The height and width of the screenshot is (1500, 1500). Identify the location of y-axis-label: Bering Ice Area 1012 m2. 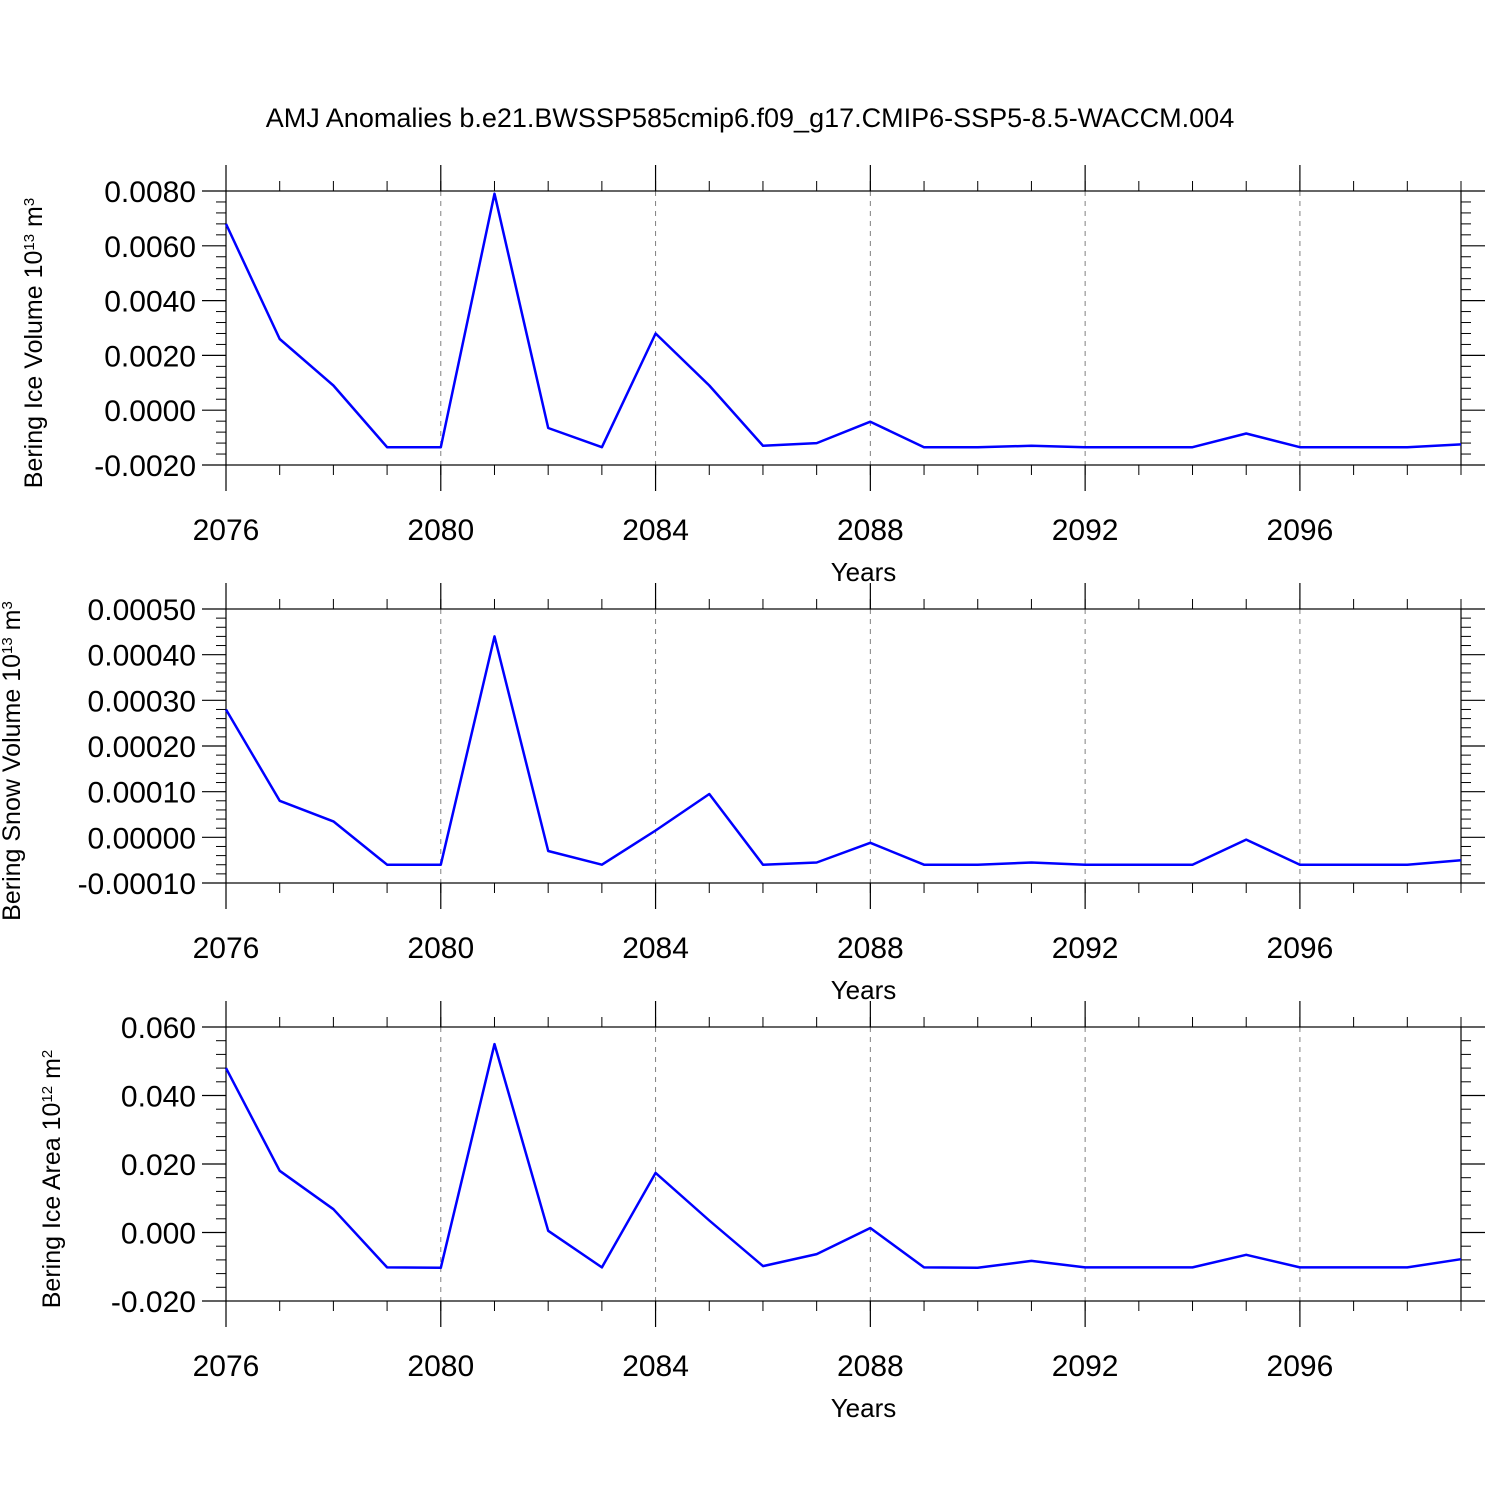
(52, 1179).